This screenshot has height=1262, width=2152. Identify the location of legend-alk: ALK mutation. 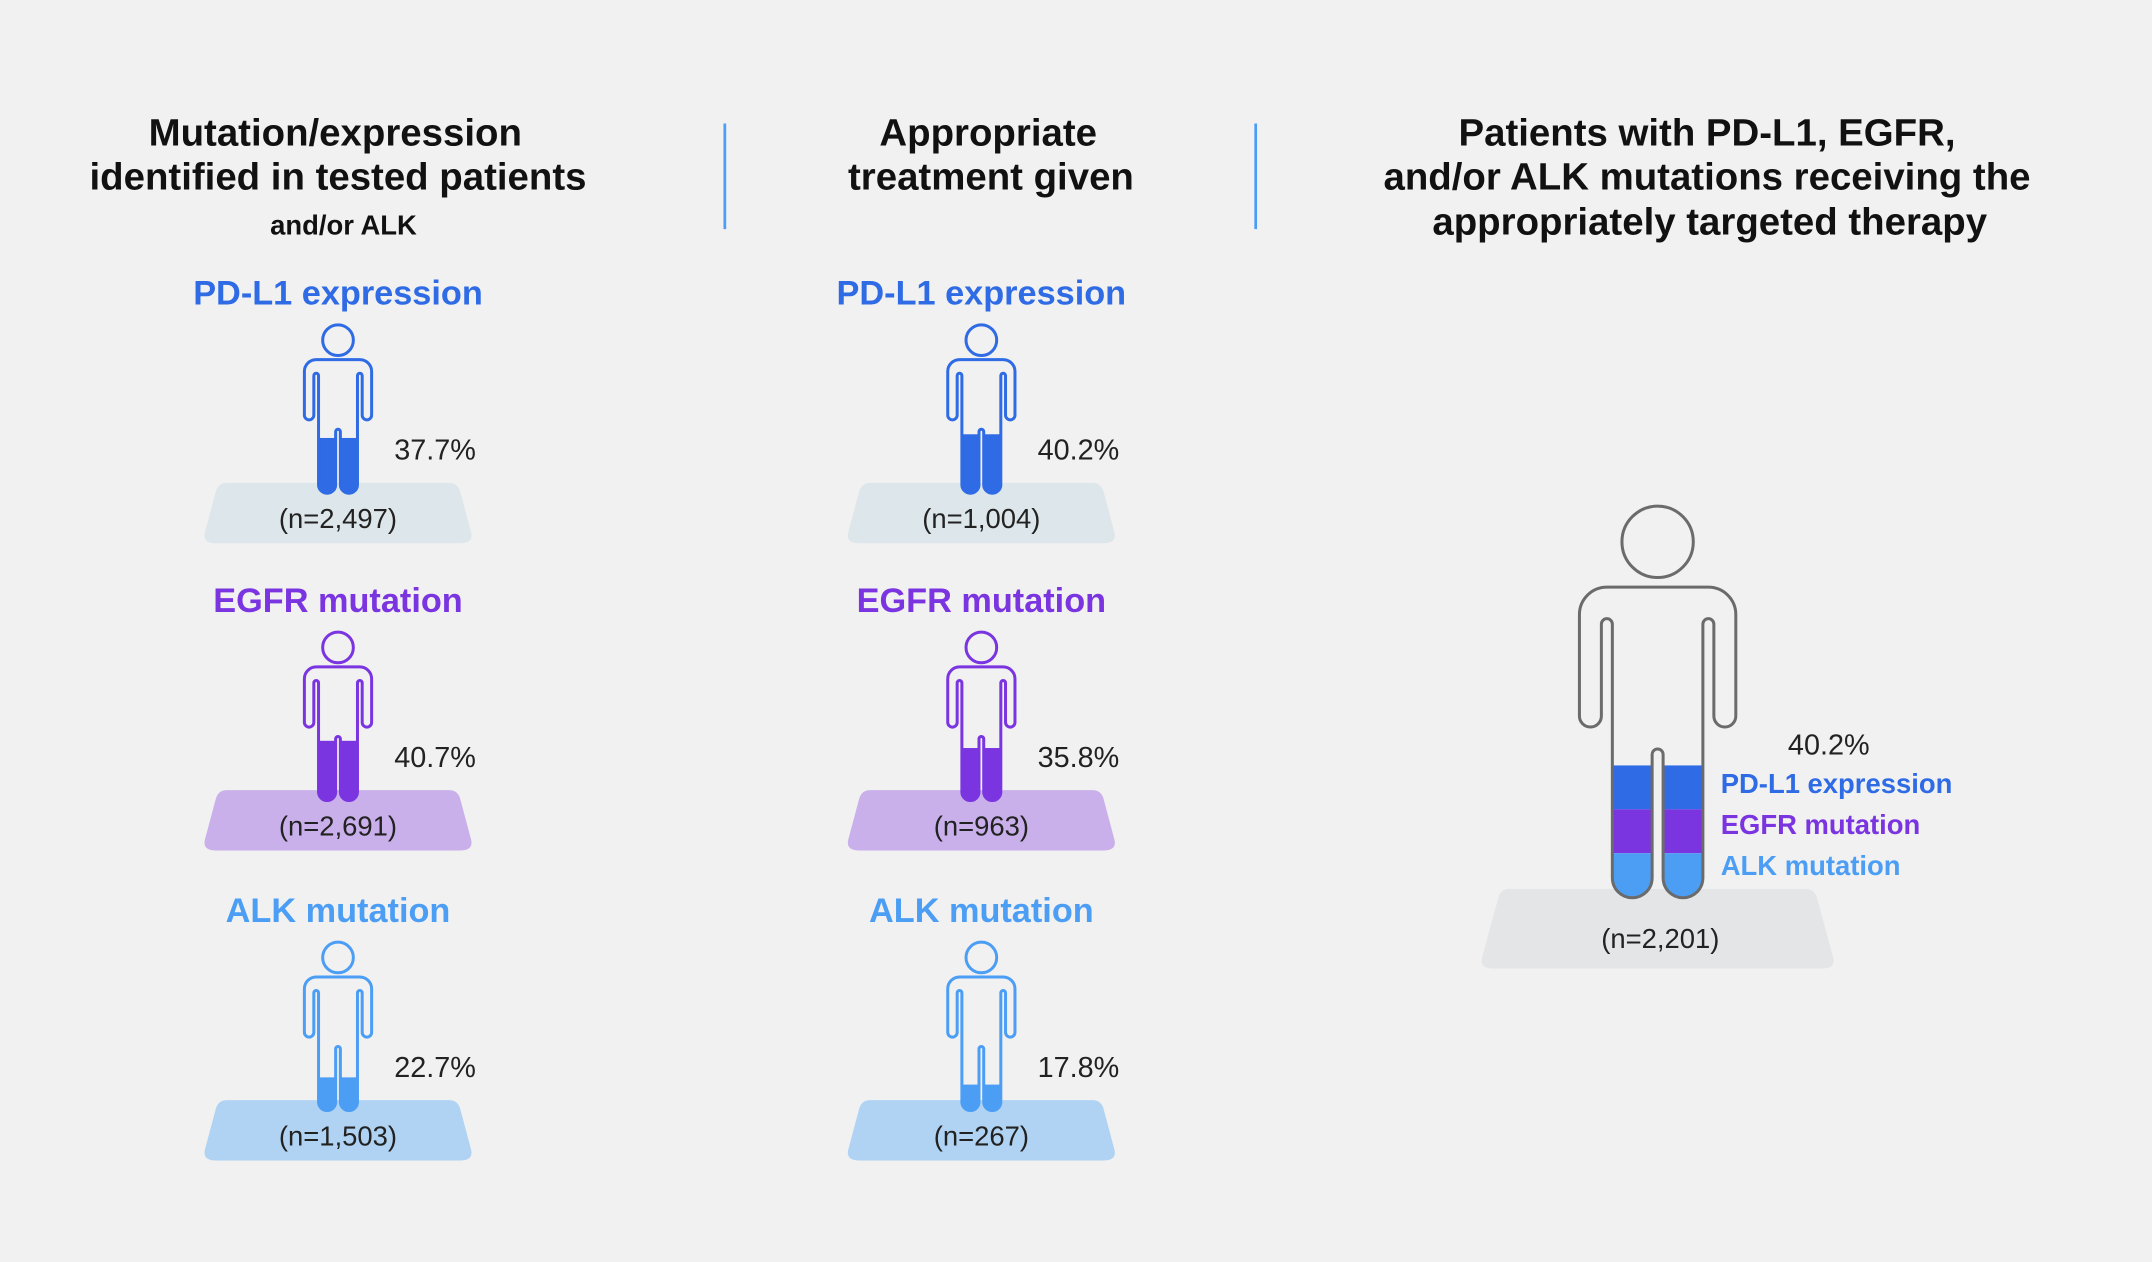
(1811, 865).